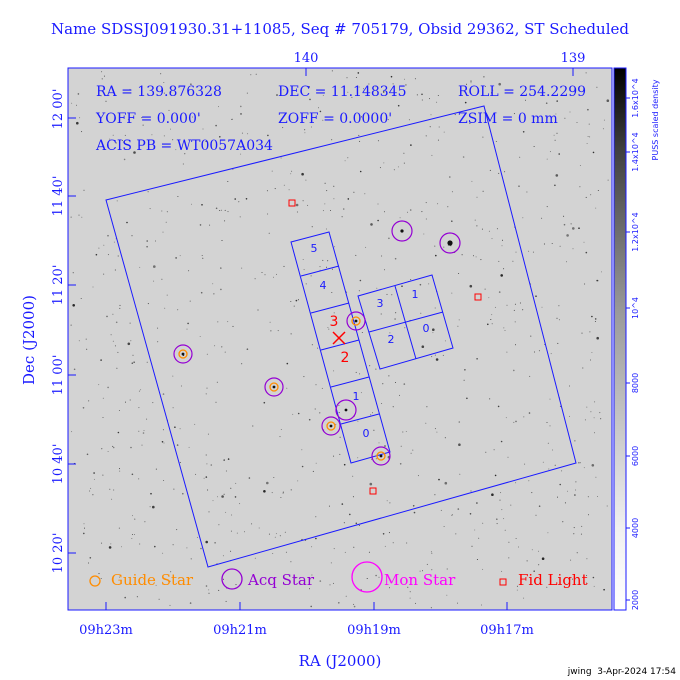 This screenshot has width=680, height=680. Describe the element at coordinates (334, 322) in the screenshot. I see `chip-label-s3: 3` at that location.